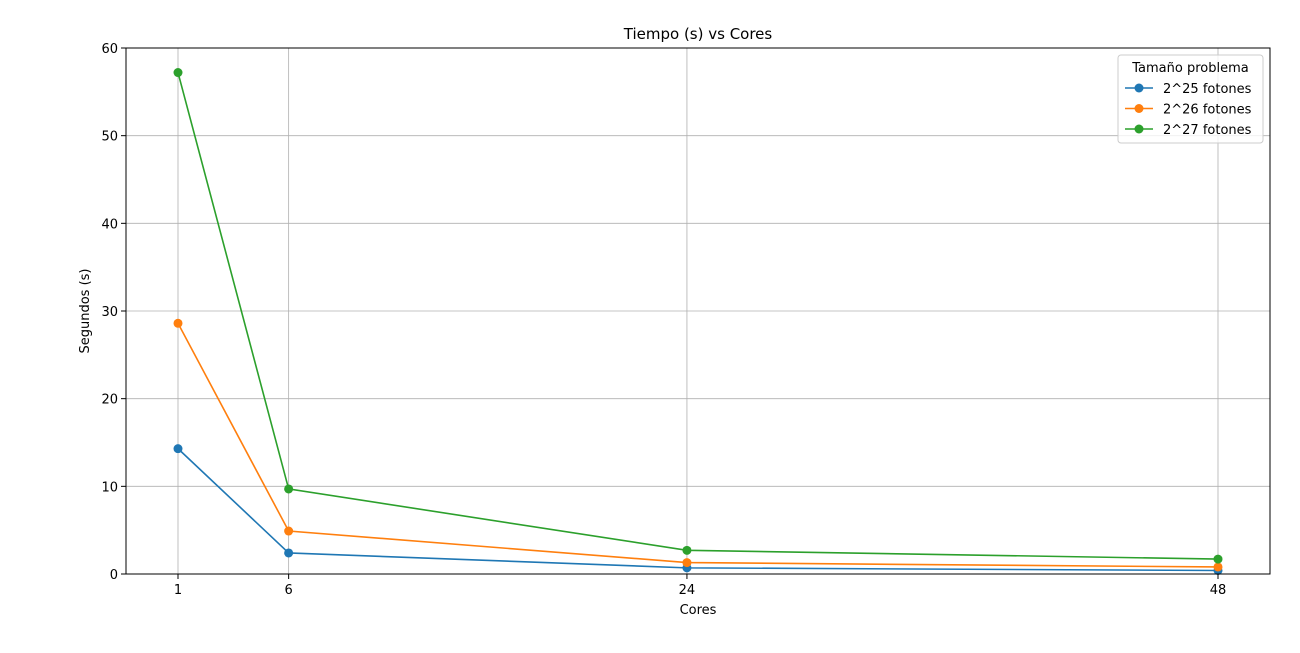 The image size is (1300, 653). Describe the element at coordinates (1207, 110) in the screenshot. I see `legend-label: 2^26 fotones` at that location.